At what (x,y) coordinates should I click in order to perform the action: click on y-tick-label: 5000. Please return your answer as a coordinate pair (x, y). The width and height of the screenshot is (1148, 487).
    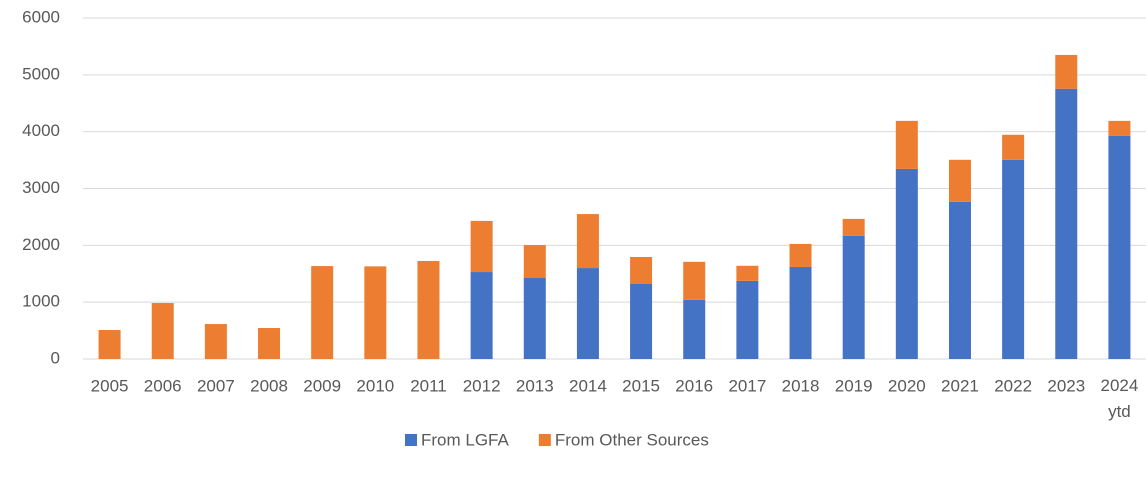
    Looking at the image, I should click on (41, 73).